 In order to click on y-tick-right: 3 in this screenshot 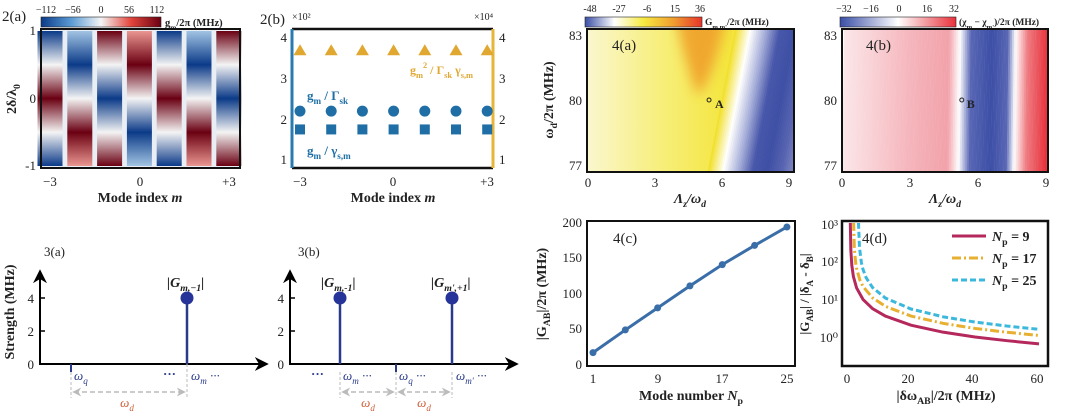, I will do `click(502, 78)`.